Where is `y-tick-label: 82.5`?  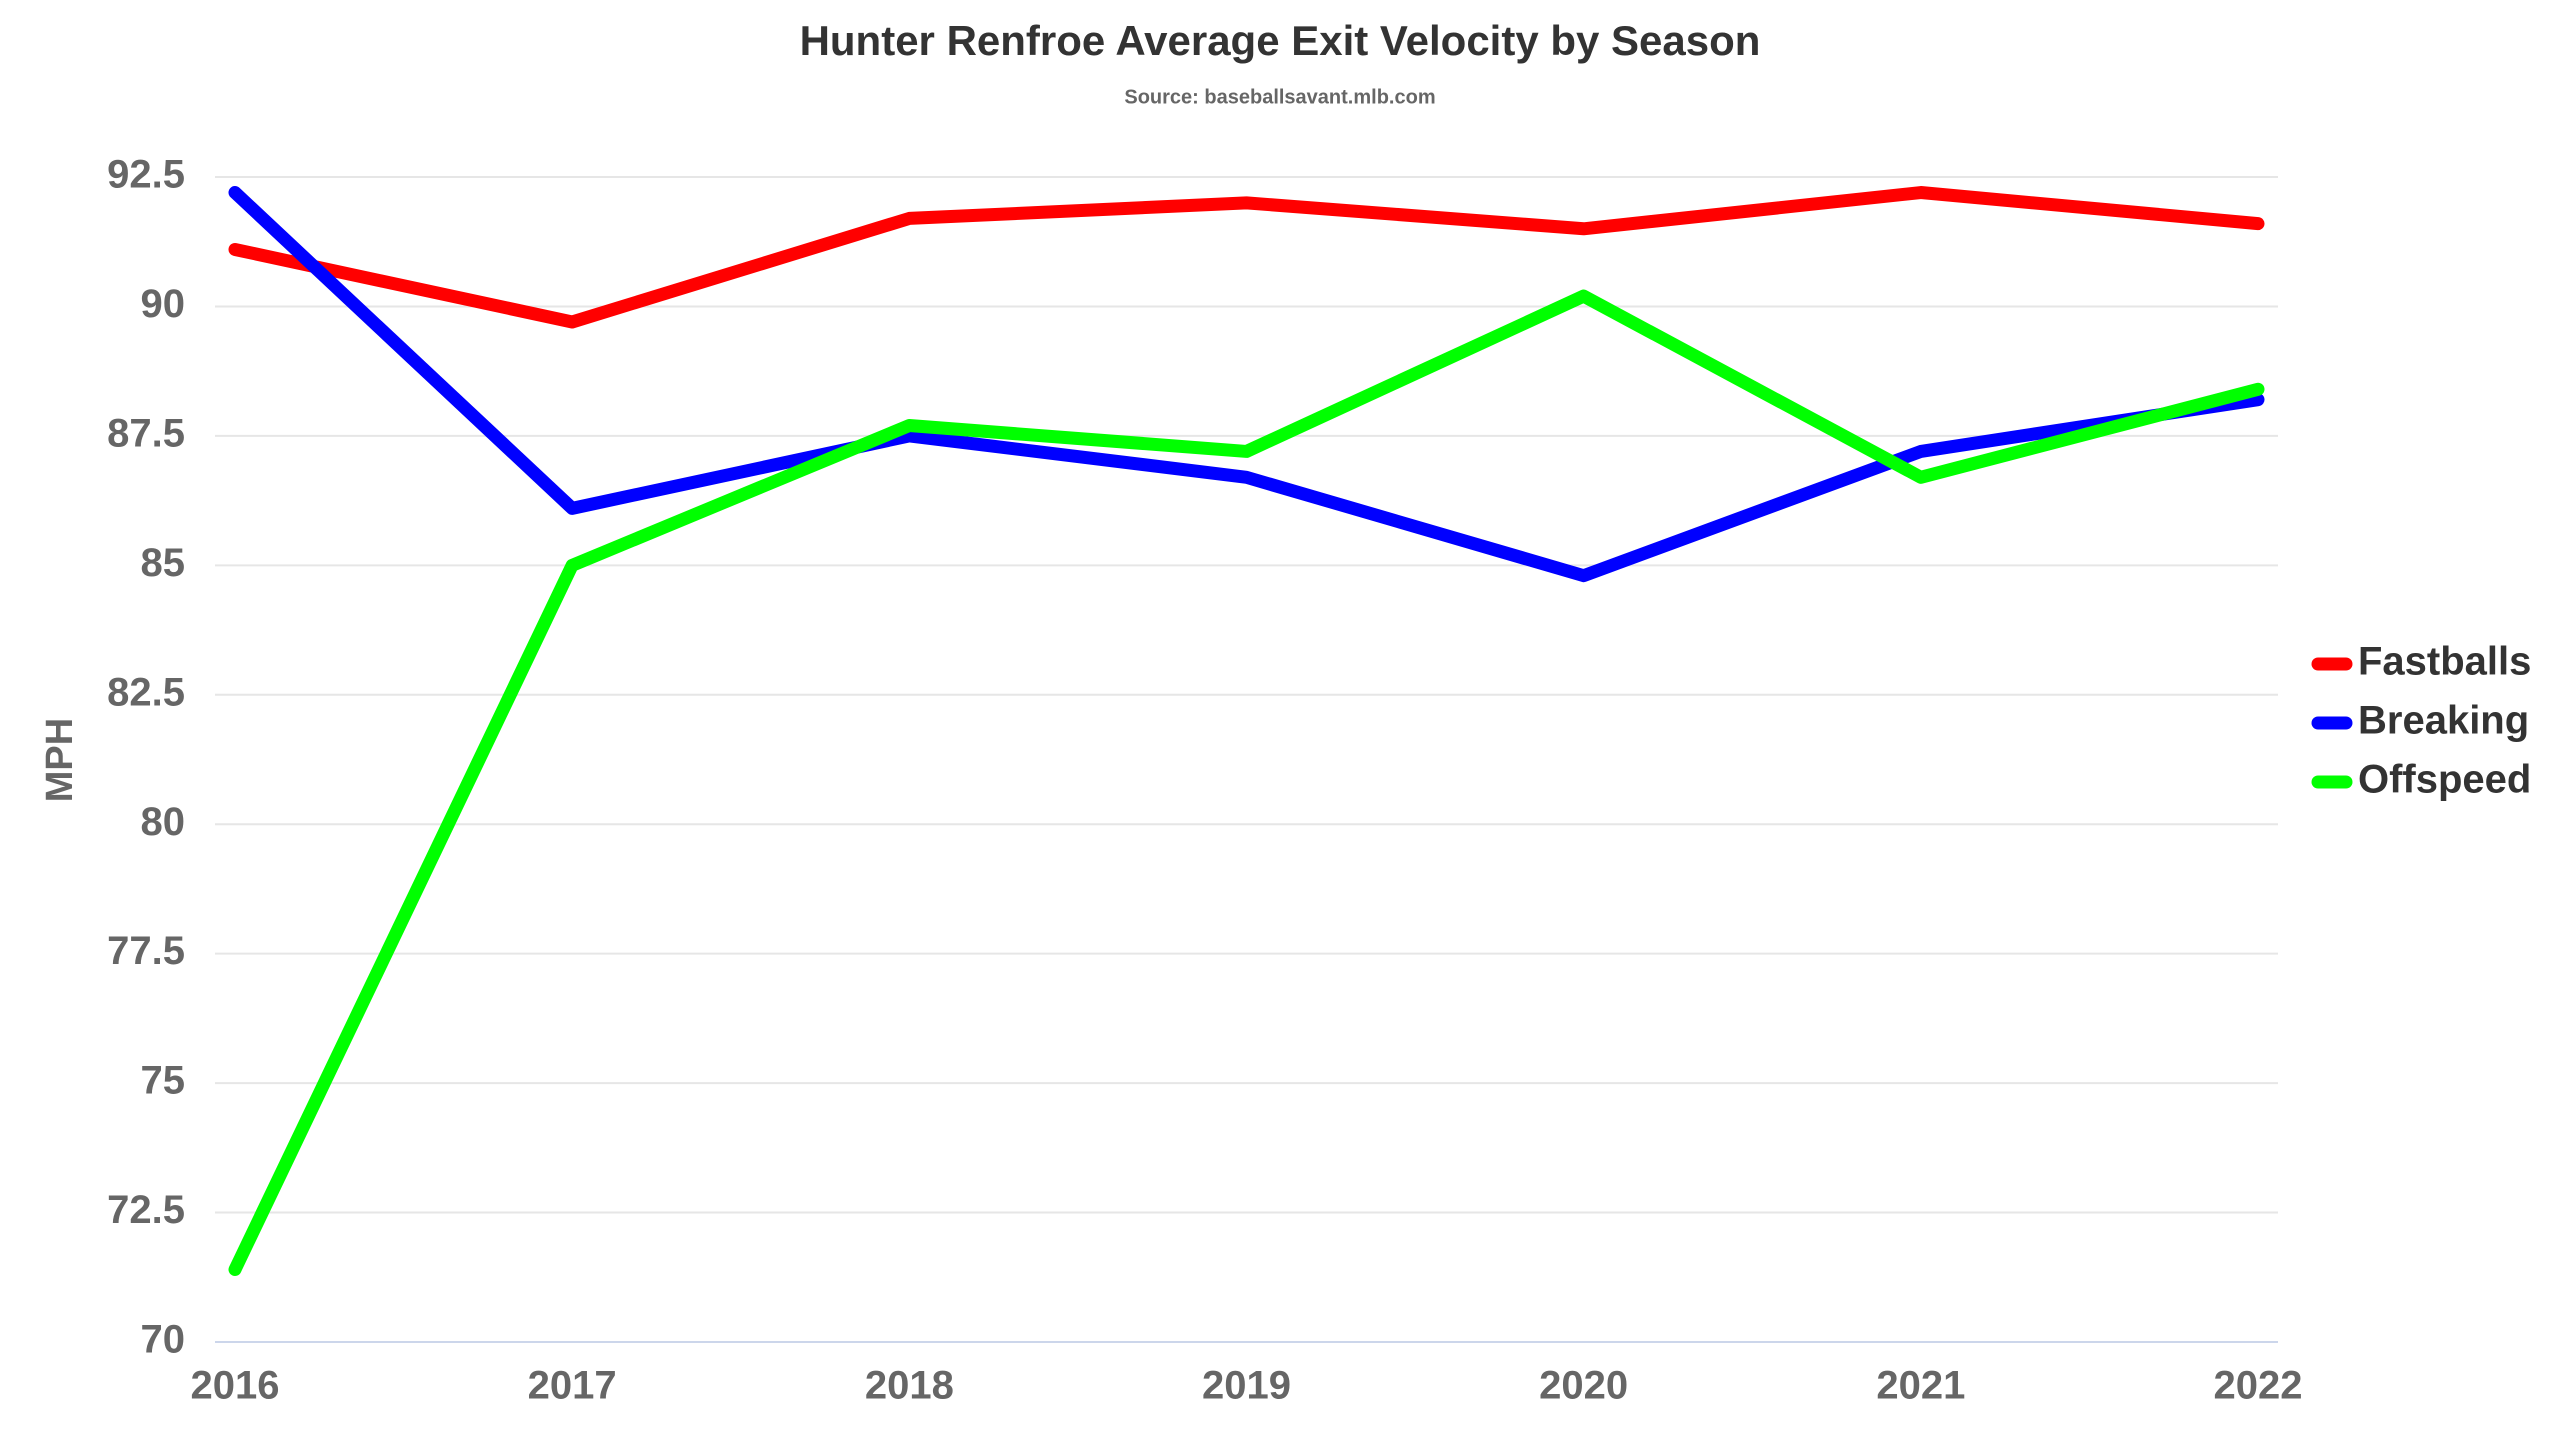 y-tick-label: 82.5 is located at coordinates (146, 692).